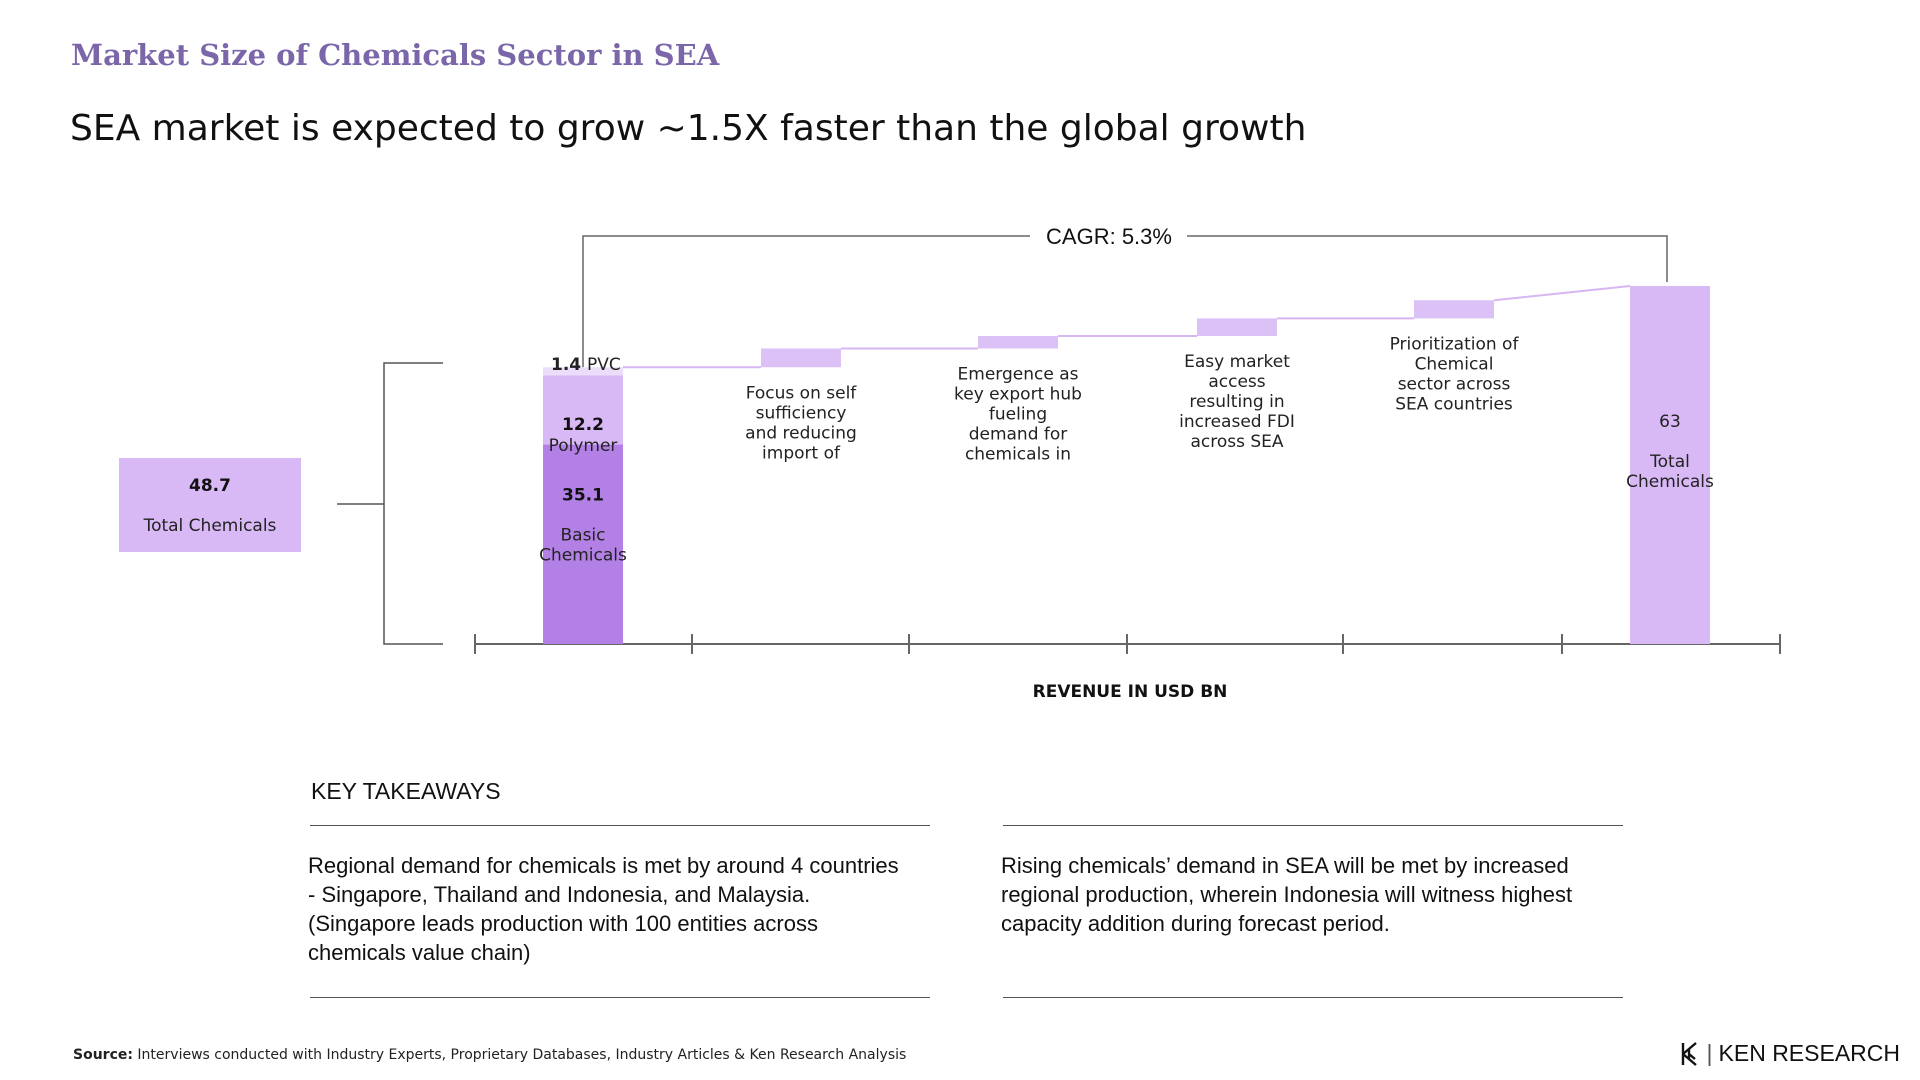  I want to click on driver-label-2: Emergence as, so click(1018, 375).